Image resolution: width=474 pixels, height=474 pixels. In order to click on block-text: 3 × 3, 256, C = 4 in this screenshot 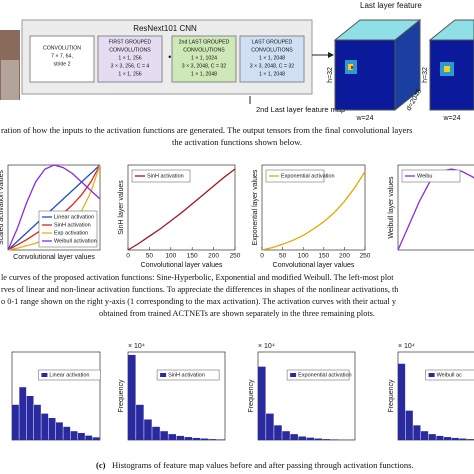, I will do `click(130, 66)`.